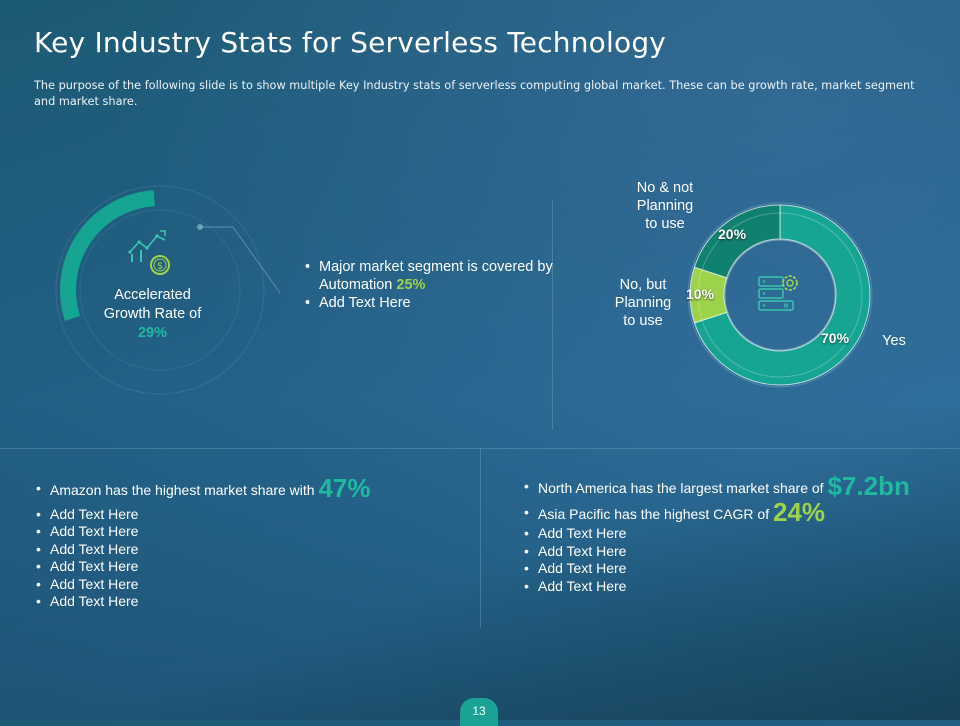 This screenshot has height=726, width=960. I want to click on automation-value: 25%, so click(411, 285).